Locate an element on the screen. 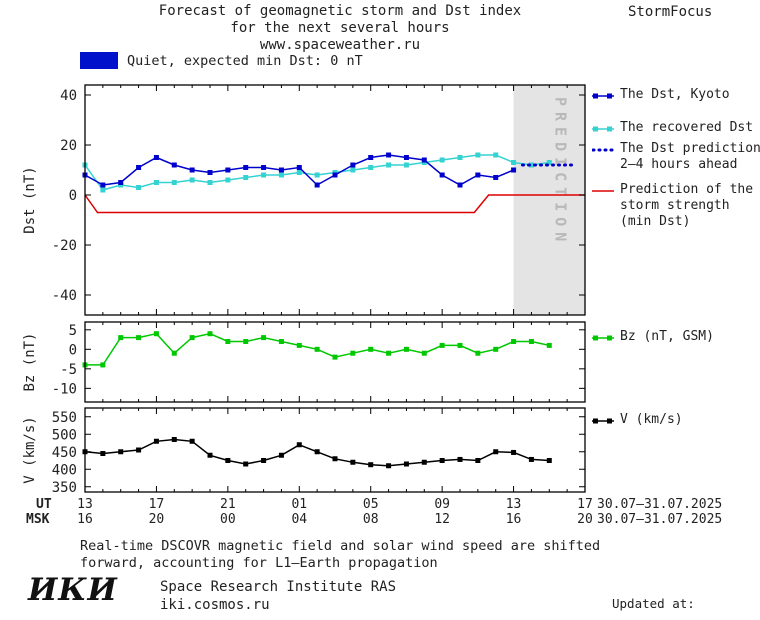 The width and height of the screenshot is (760, 620). org-name: Space Research Institute RAS is located at coordinates (278, 587).